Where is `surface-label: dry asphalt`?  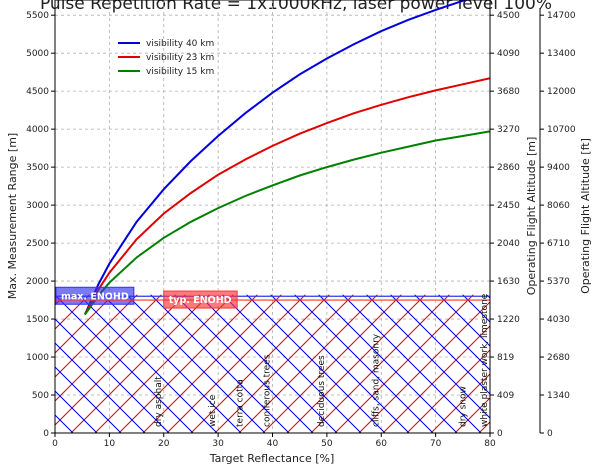
surface-label: dry asphalt is located at coordinates (159, 401).